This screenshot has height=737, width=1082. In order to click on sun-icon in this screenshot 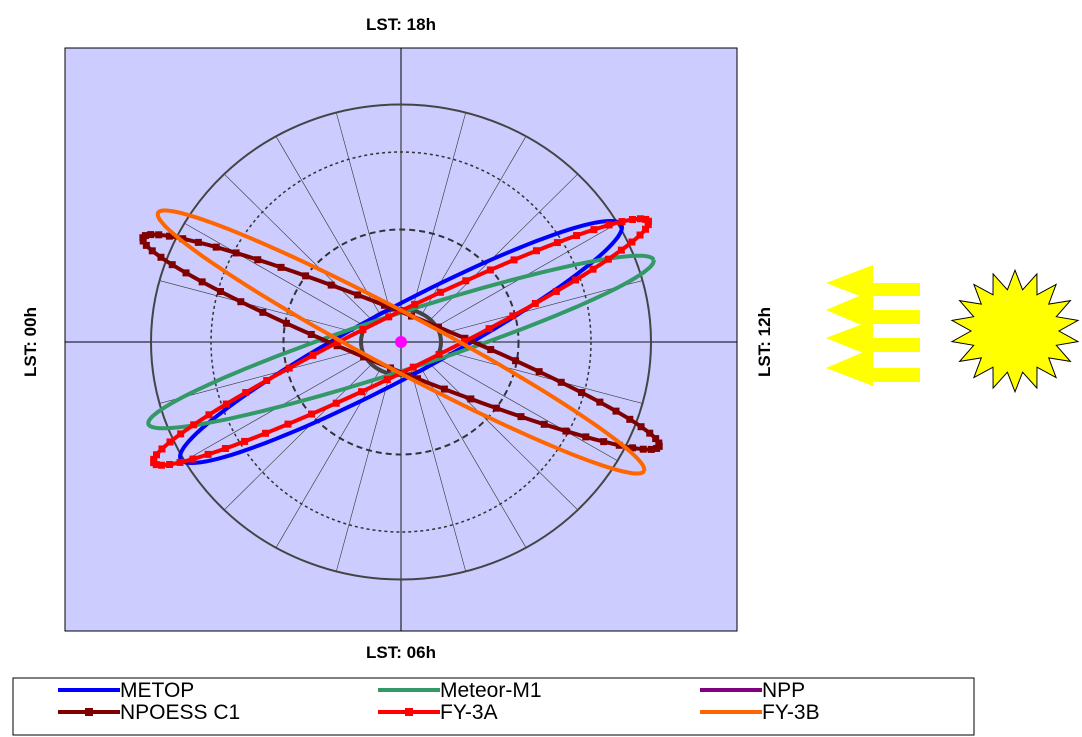, I will do `click(1015, 331)`.